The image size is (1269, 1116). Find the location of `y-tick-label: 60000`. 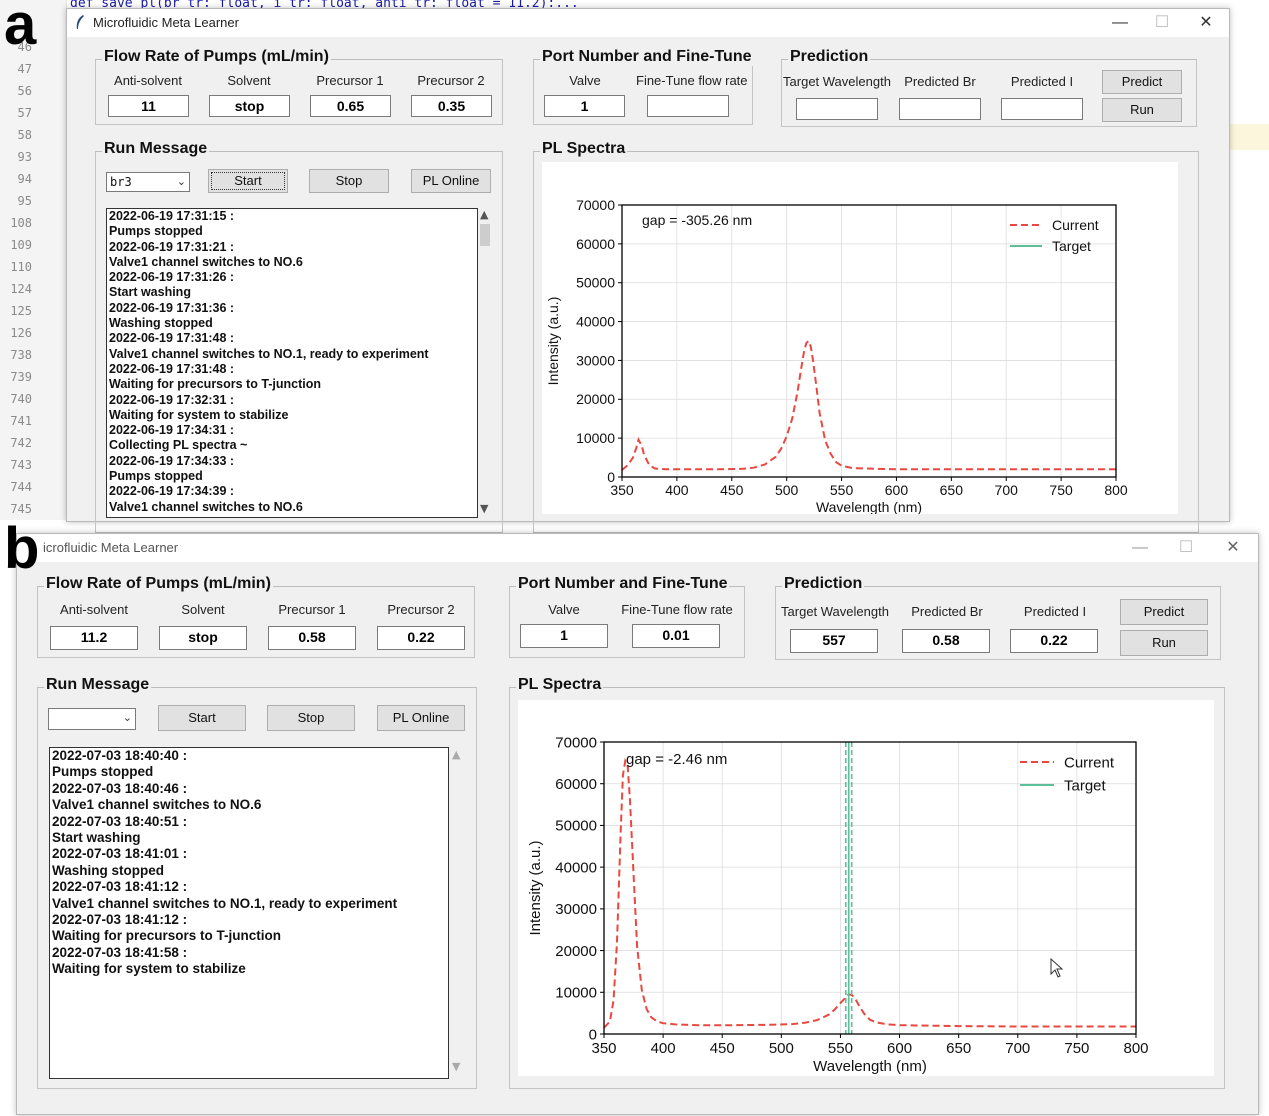

y-tick-label: 60000 is located at coordinates (595, 244).